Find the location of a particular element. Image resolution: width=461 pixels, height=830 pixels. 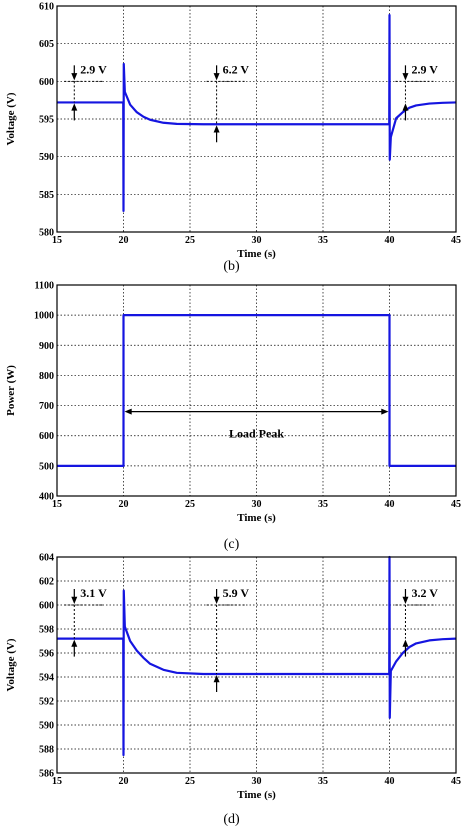

deviation-label: 3.2 V is located at coordinates (424, 593).